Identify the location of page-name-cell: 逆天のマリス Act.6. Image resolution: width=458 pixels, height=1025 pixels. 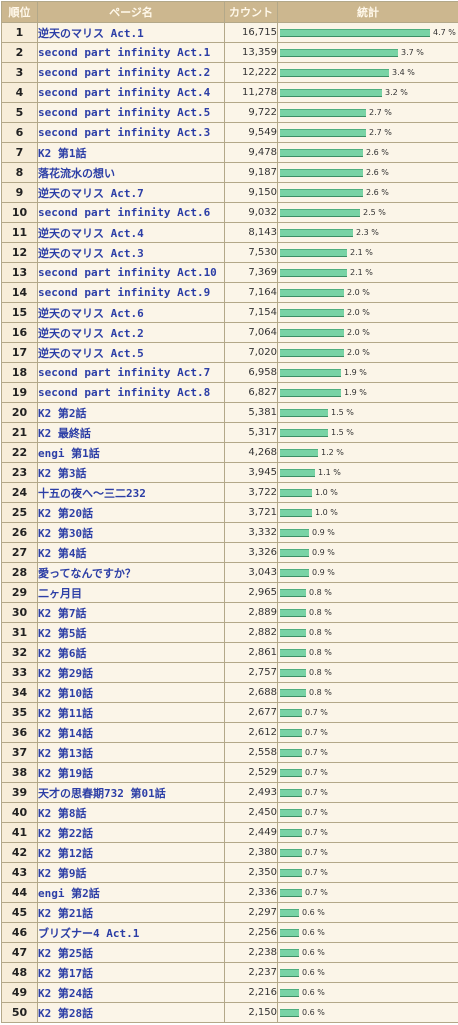
(131, 312).